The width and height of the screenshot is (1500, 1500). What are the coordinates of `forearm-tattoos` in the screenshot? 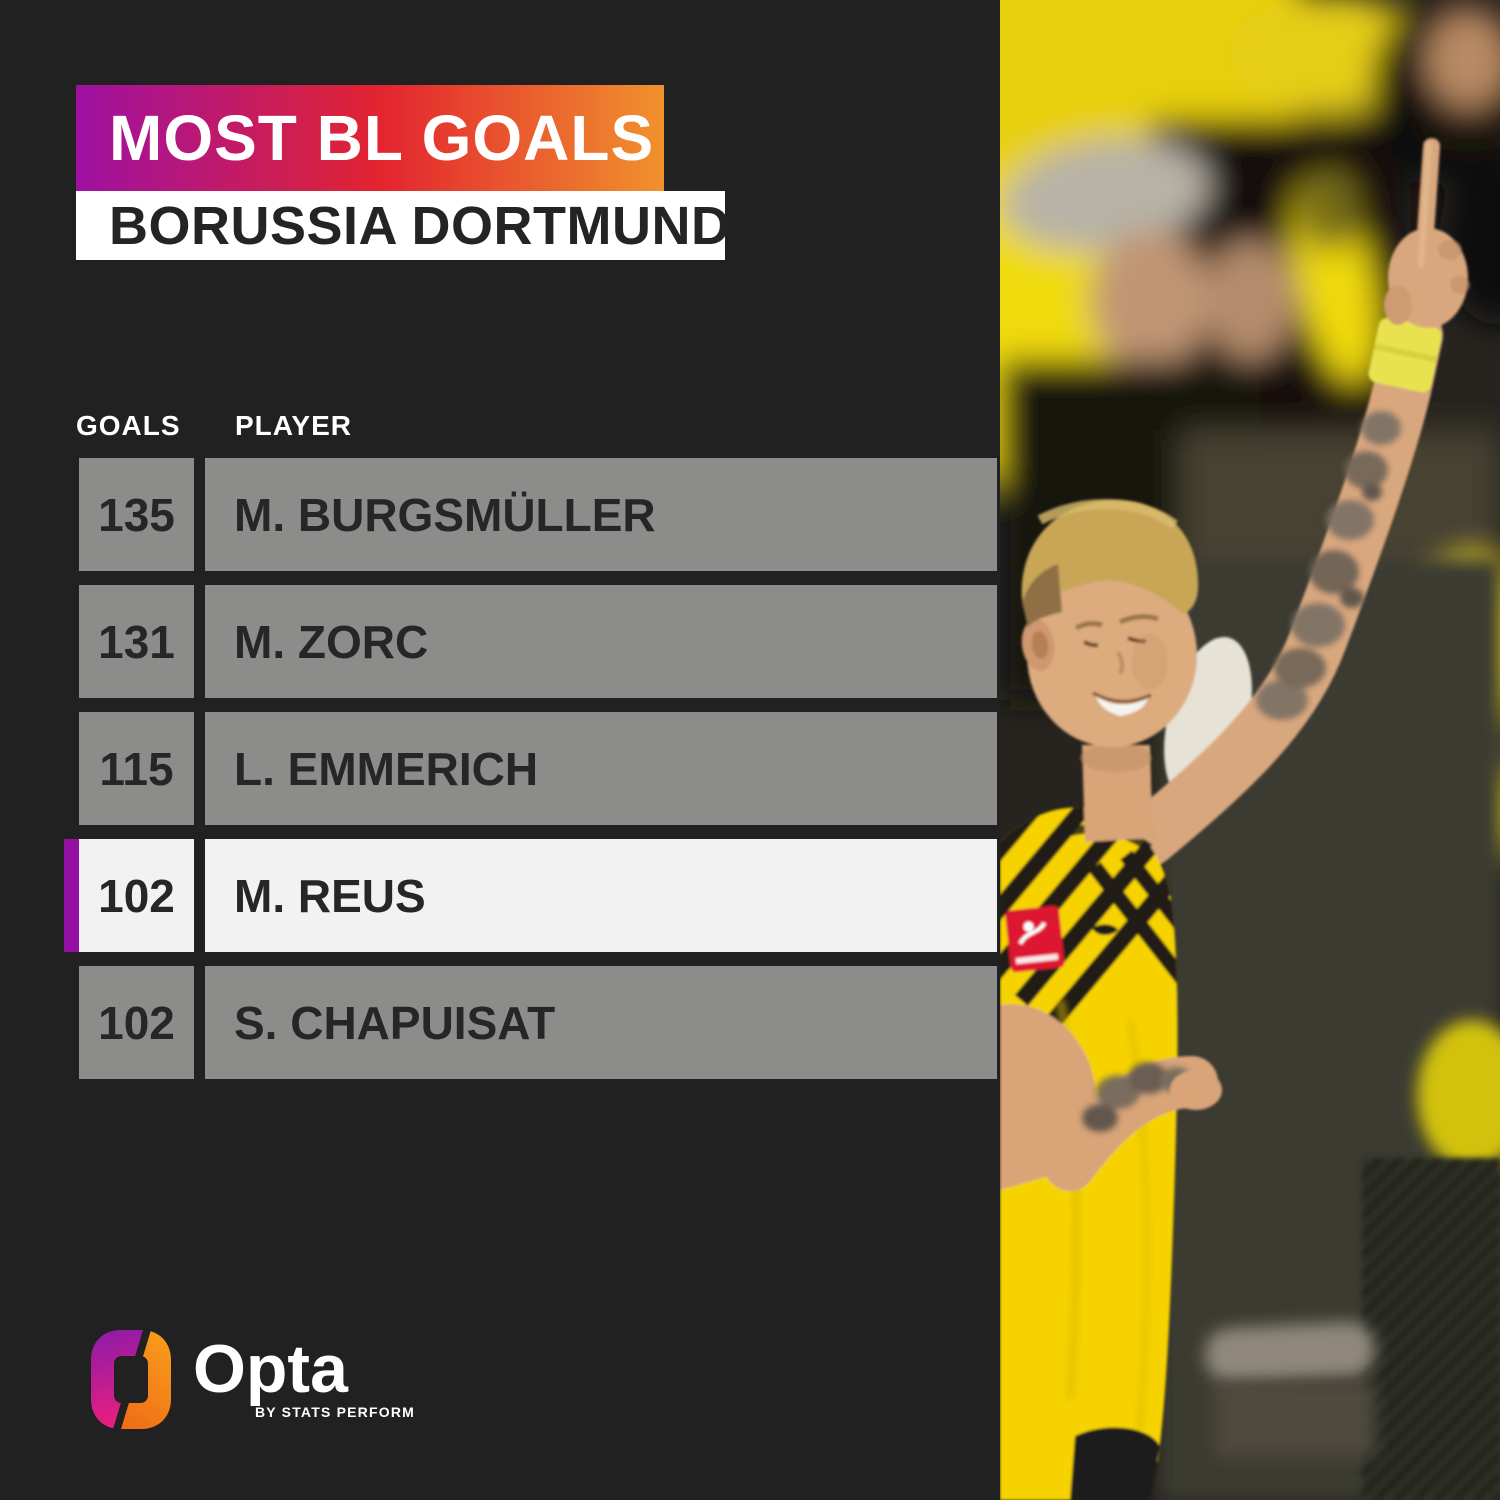 It's located at (1137, 1097).